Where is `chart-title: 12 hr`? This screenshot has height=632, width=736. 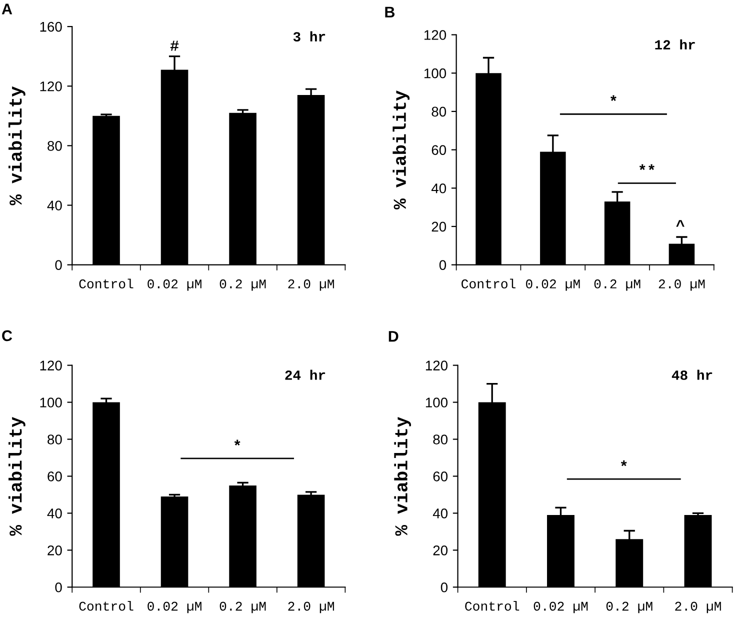
chart-title: 12 hr is located at coordinates (675, 44).